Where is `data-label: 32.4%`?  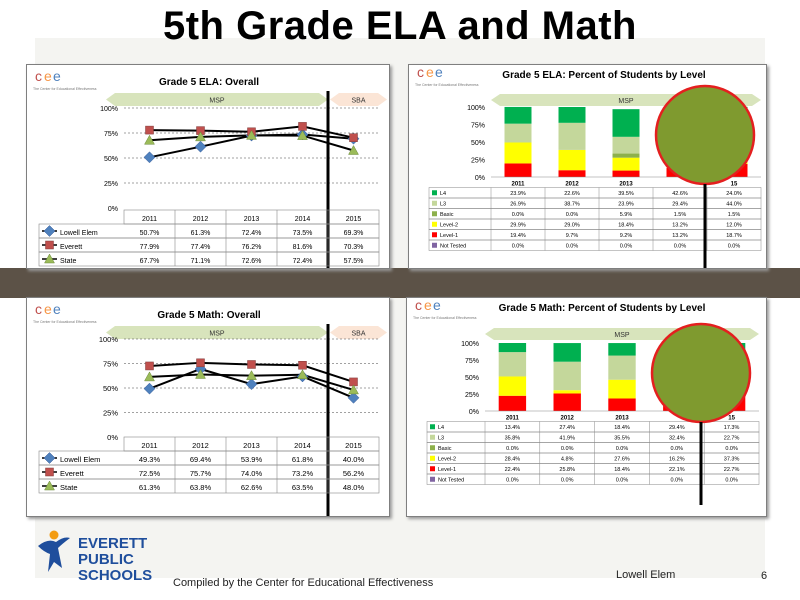 data-label: 32.4% is located at coordinates (677, 439).